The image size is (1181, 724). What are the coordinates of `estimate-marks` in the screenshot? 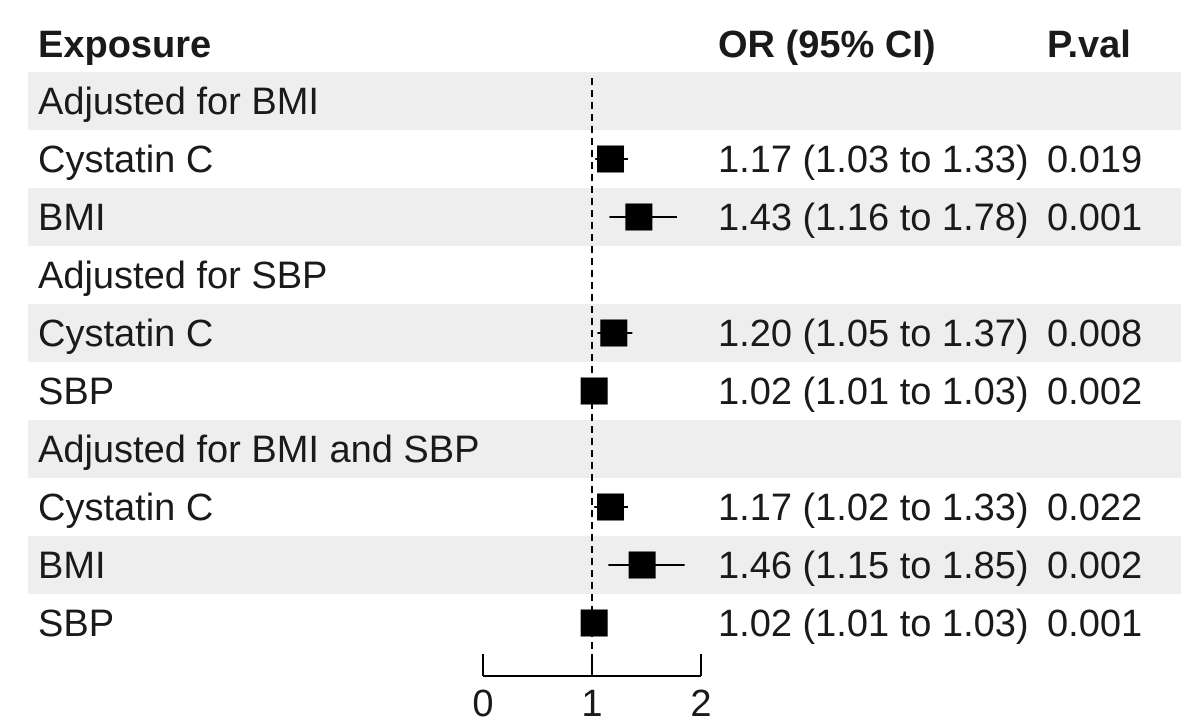 It's located at (632, 391).